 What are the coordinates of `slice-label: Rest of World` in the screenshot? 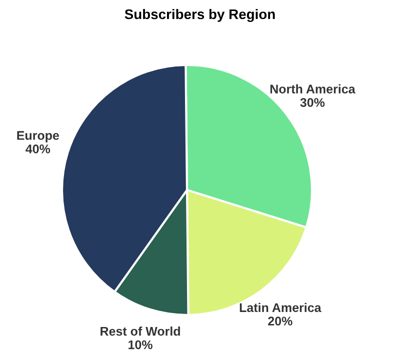 It's located at (140, 331).